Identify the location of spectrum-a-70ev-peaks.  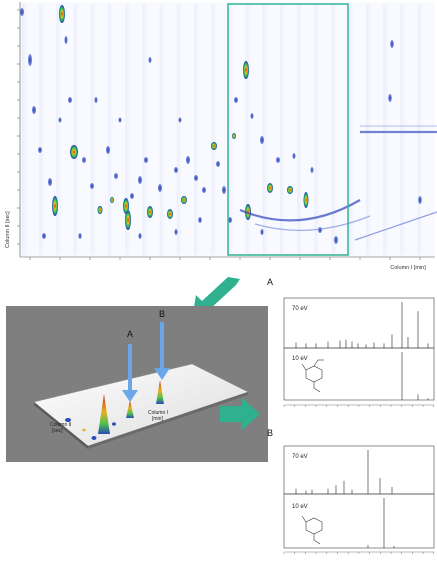
(362, 325).